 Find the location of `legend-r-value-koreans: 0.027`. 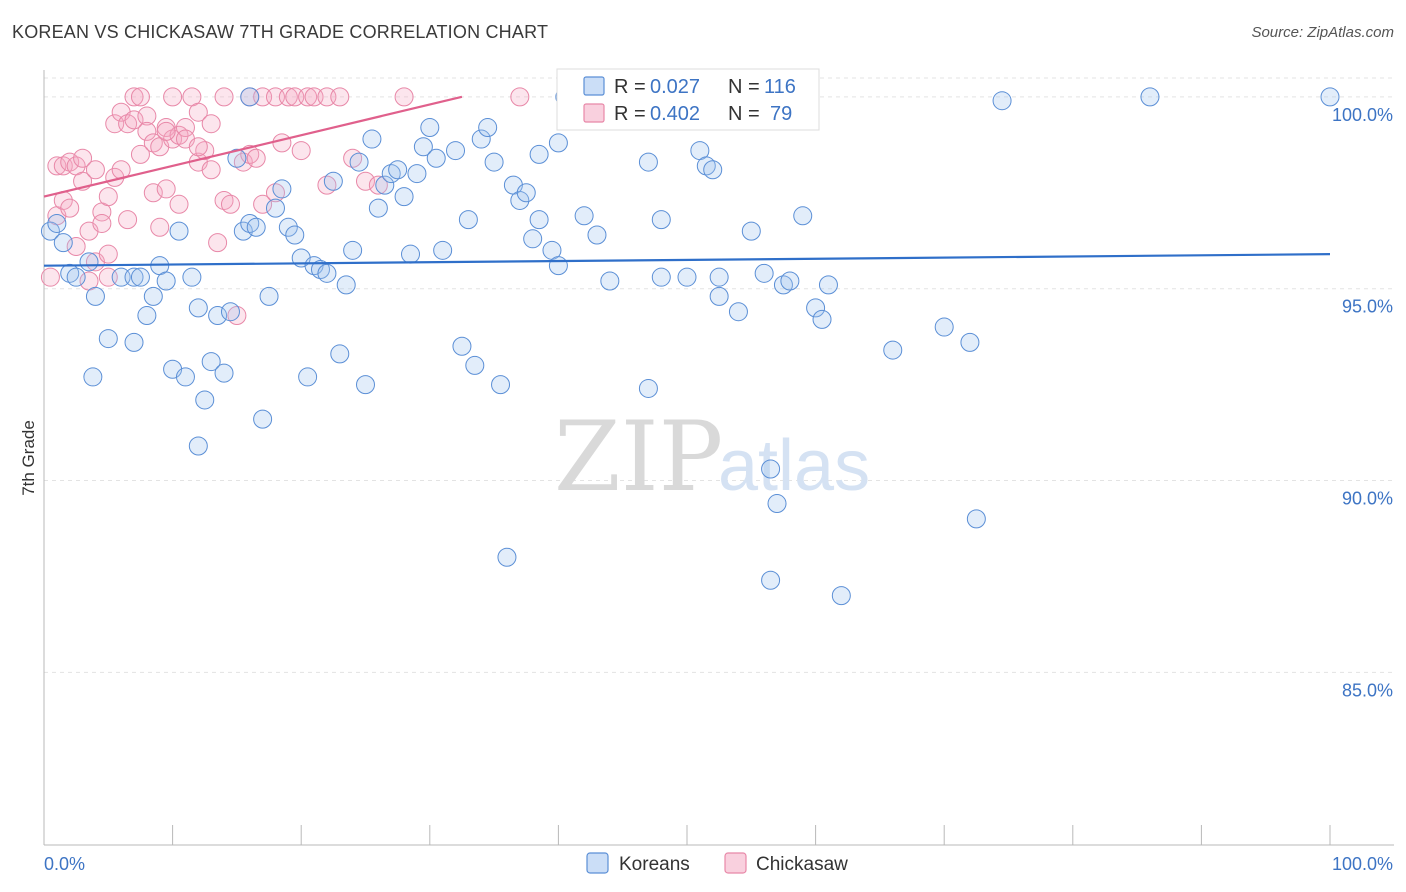

legend-r-value-koreans: 0.027 is located at coordinates (675, 87).